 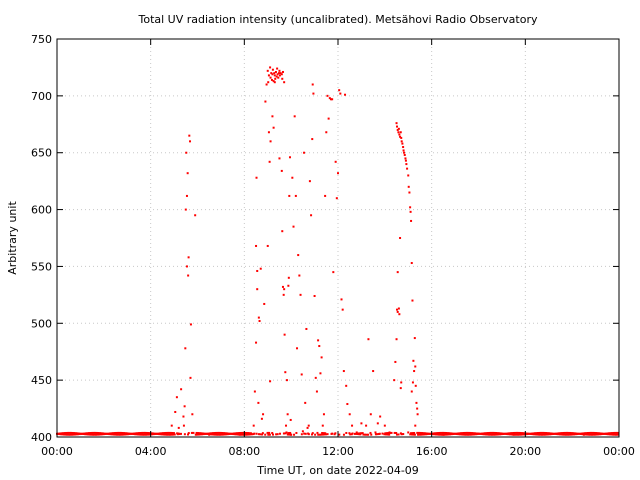 What do you see at coordinates (41, 266) in the screenshot?
I see `y-tick-label: 550` at bounding box center [41, 266].